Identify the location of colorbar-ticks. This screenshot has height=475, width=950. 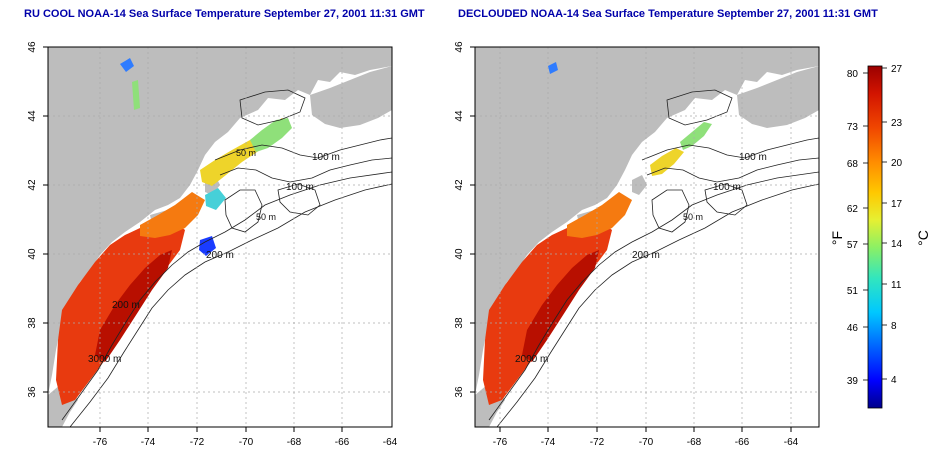
(875, 224).